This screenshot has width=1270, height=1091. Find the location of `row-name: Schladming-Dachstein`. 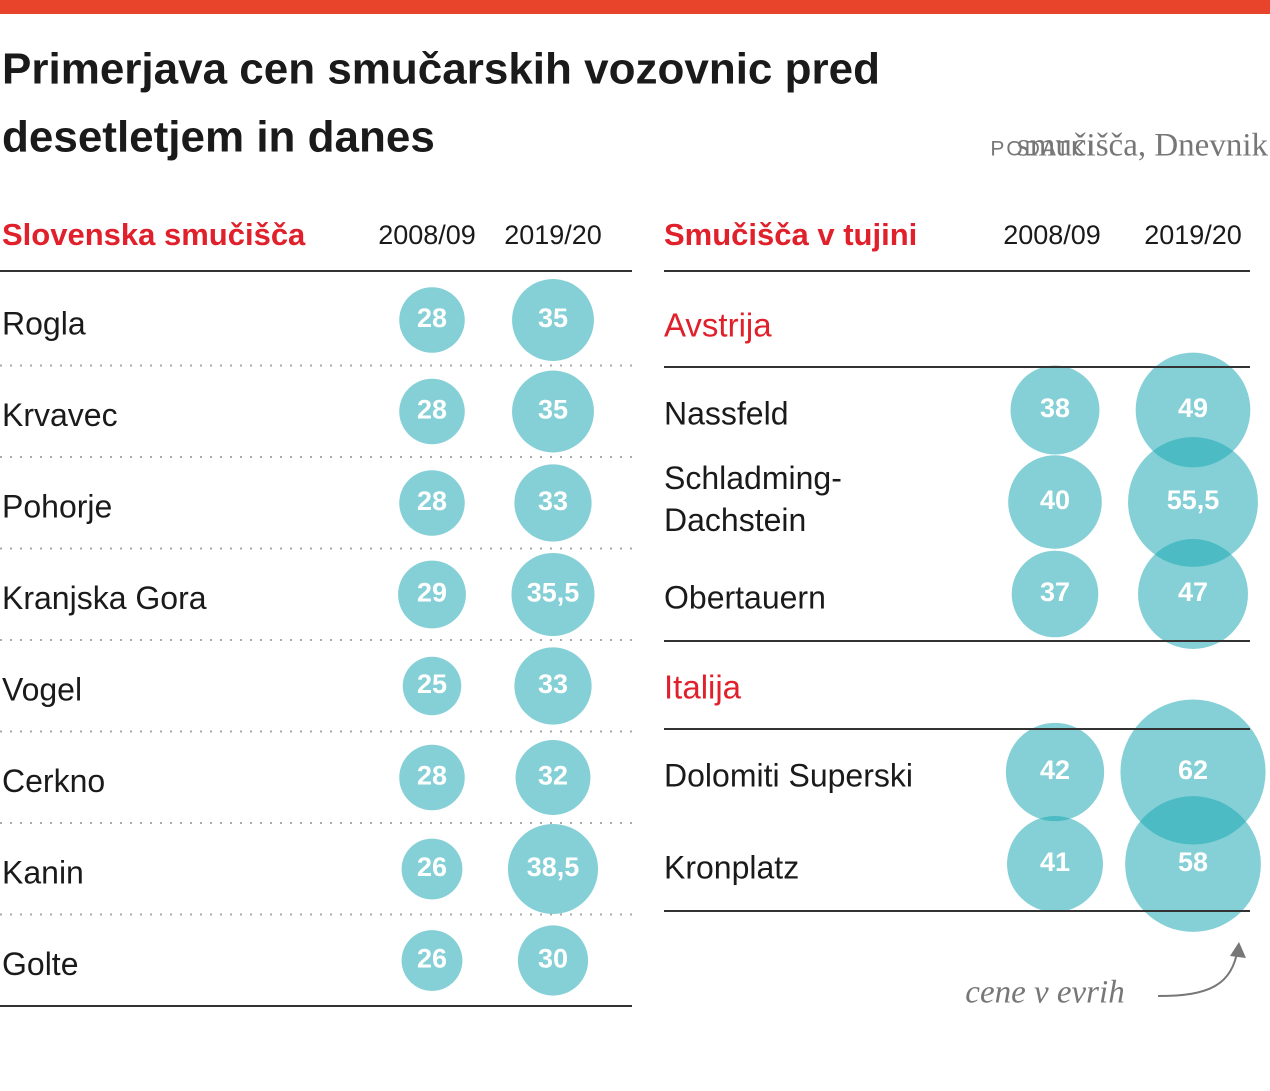

row-name: Schladming-Dachstein is located at coordinates (753, 499).